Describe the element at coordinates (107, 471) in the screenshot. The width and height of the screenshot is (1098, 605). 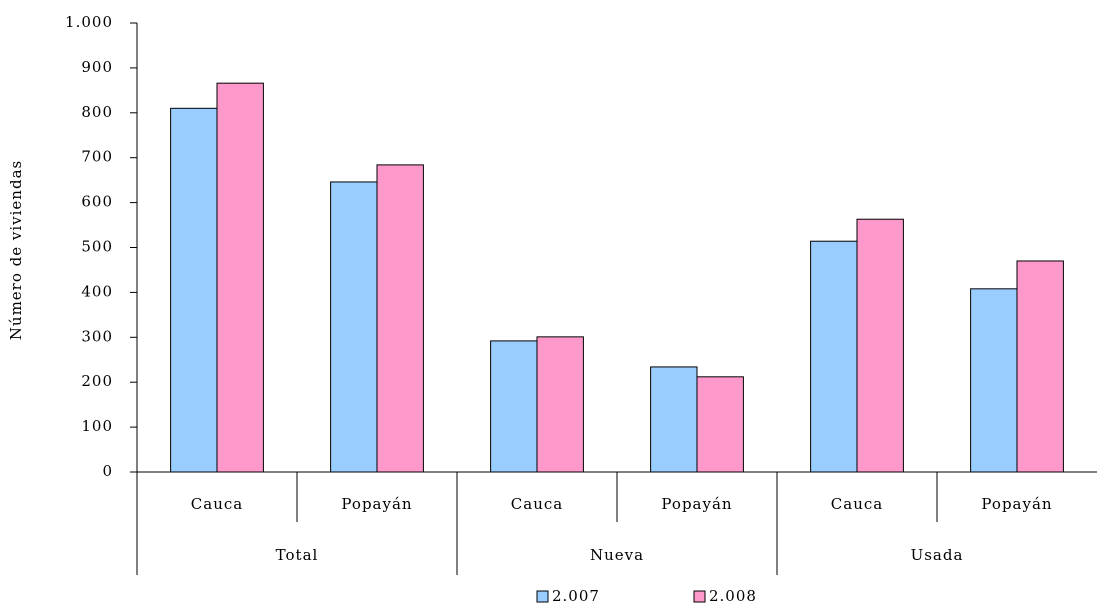
I see `y-tick-label: 0` at that location.